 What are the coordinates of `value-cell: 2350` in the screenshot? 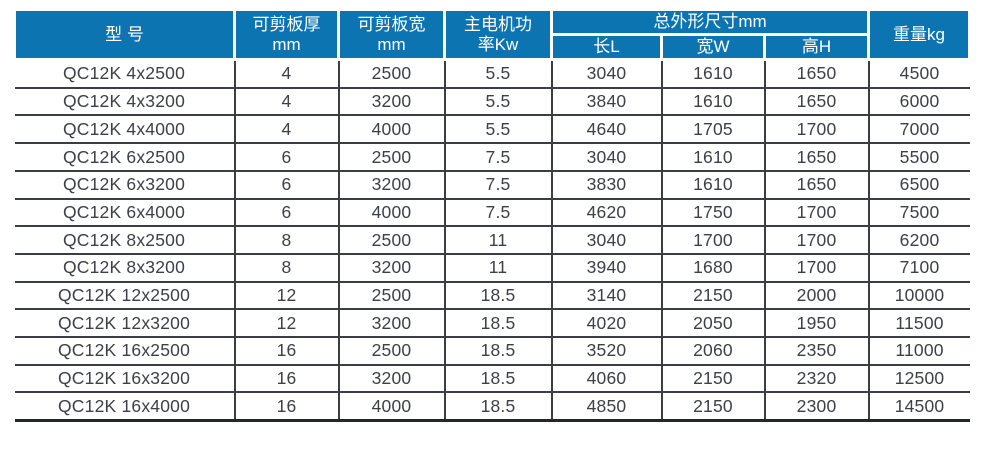 It's located at (816, 350).